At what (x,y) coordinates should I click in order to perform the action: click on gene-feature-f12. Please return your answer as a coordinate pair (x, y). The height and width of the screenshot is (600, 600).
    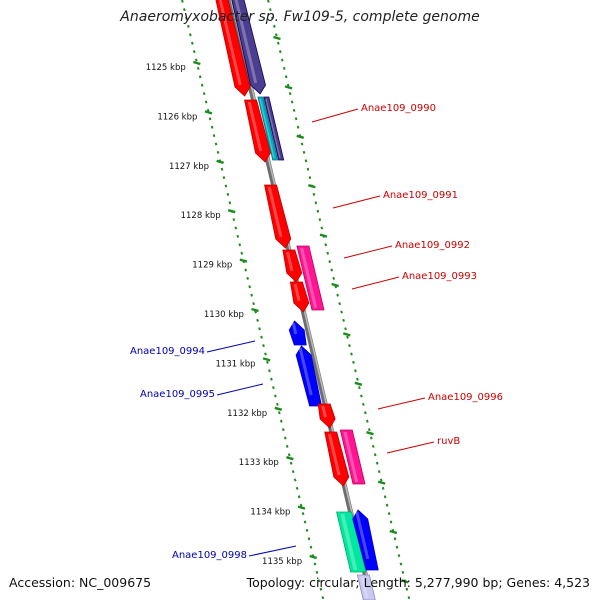
    Looking at the image, I should click on (326, 416).